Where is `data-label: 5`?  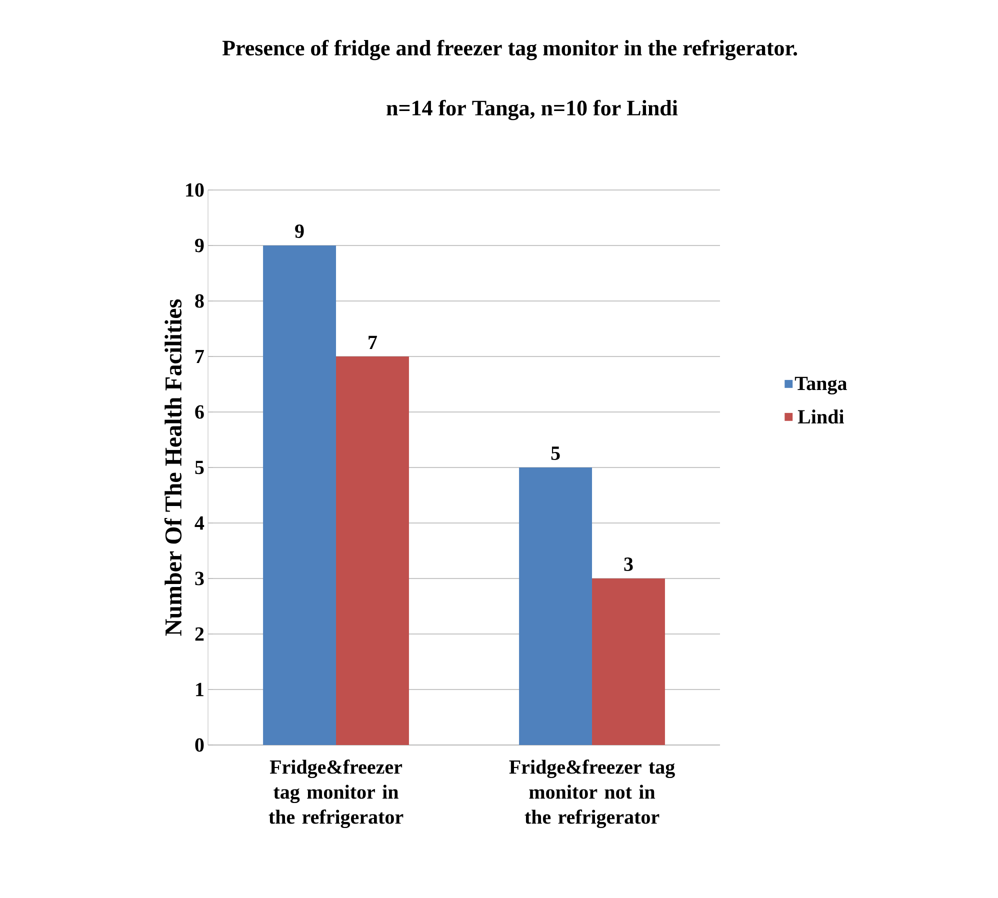
data-label: 5 is located at coordinates (555, 453).